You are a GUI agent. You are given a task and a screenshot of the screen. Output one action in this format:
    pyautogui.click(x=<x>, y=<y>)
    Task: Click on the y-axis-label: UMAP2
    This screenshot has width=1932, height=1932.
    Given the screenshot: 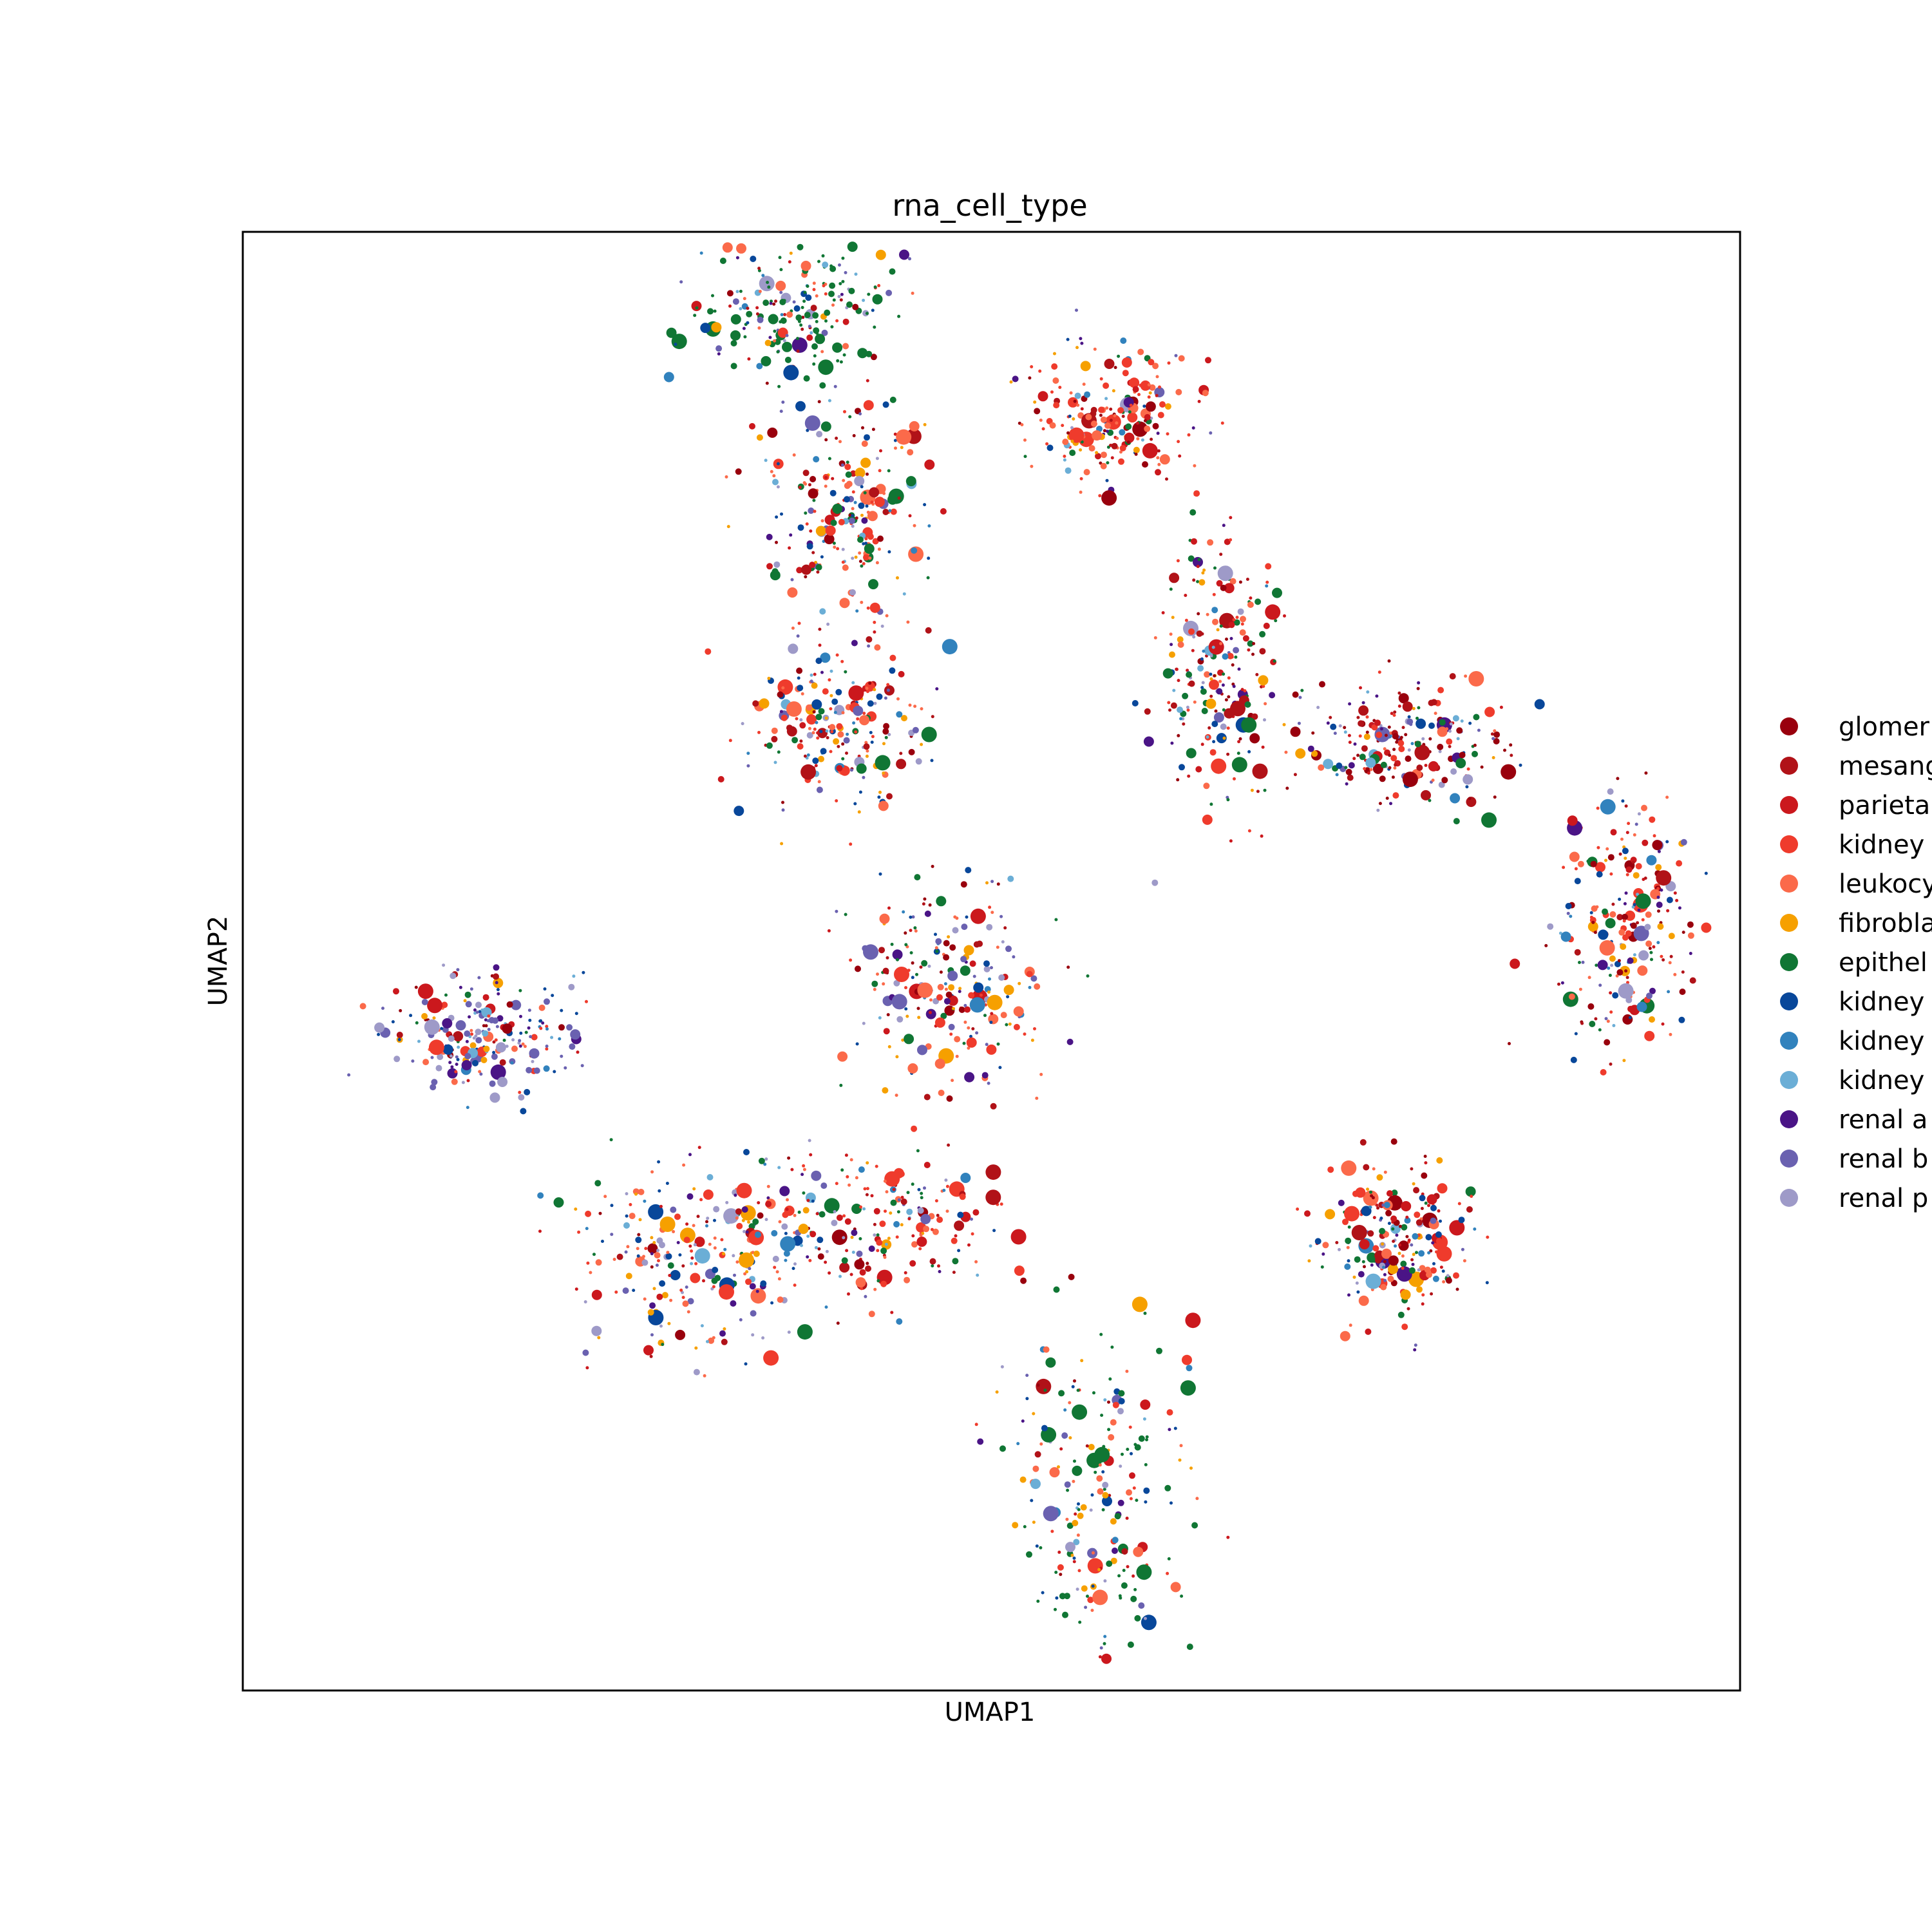 What is the action you would take?
    pyautogui.click(x=218, y=962)
    